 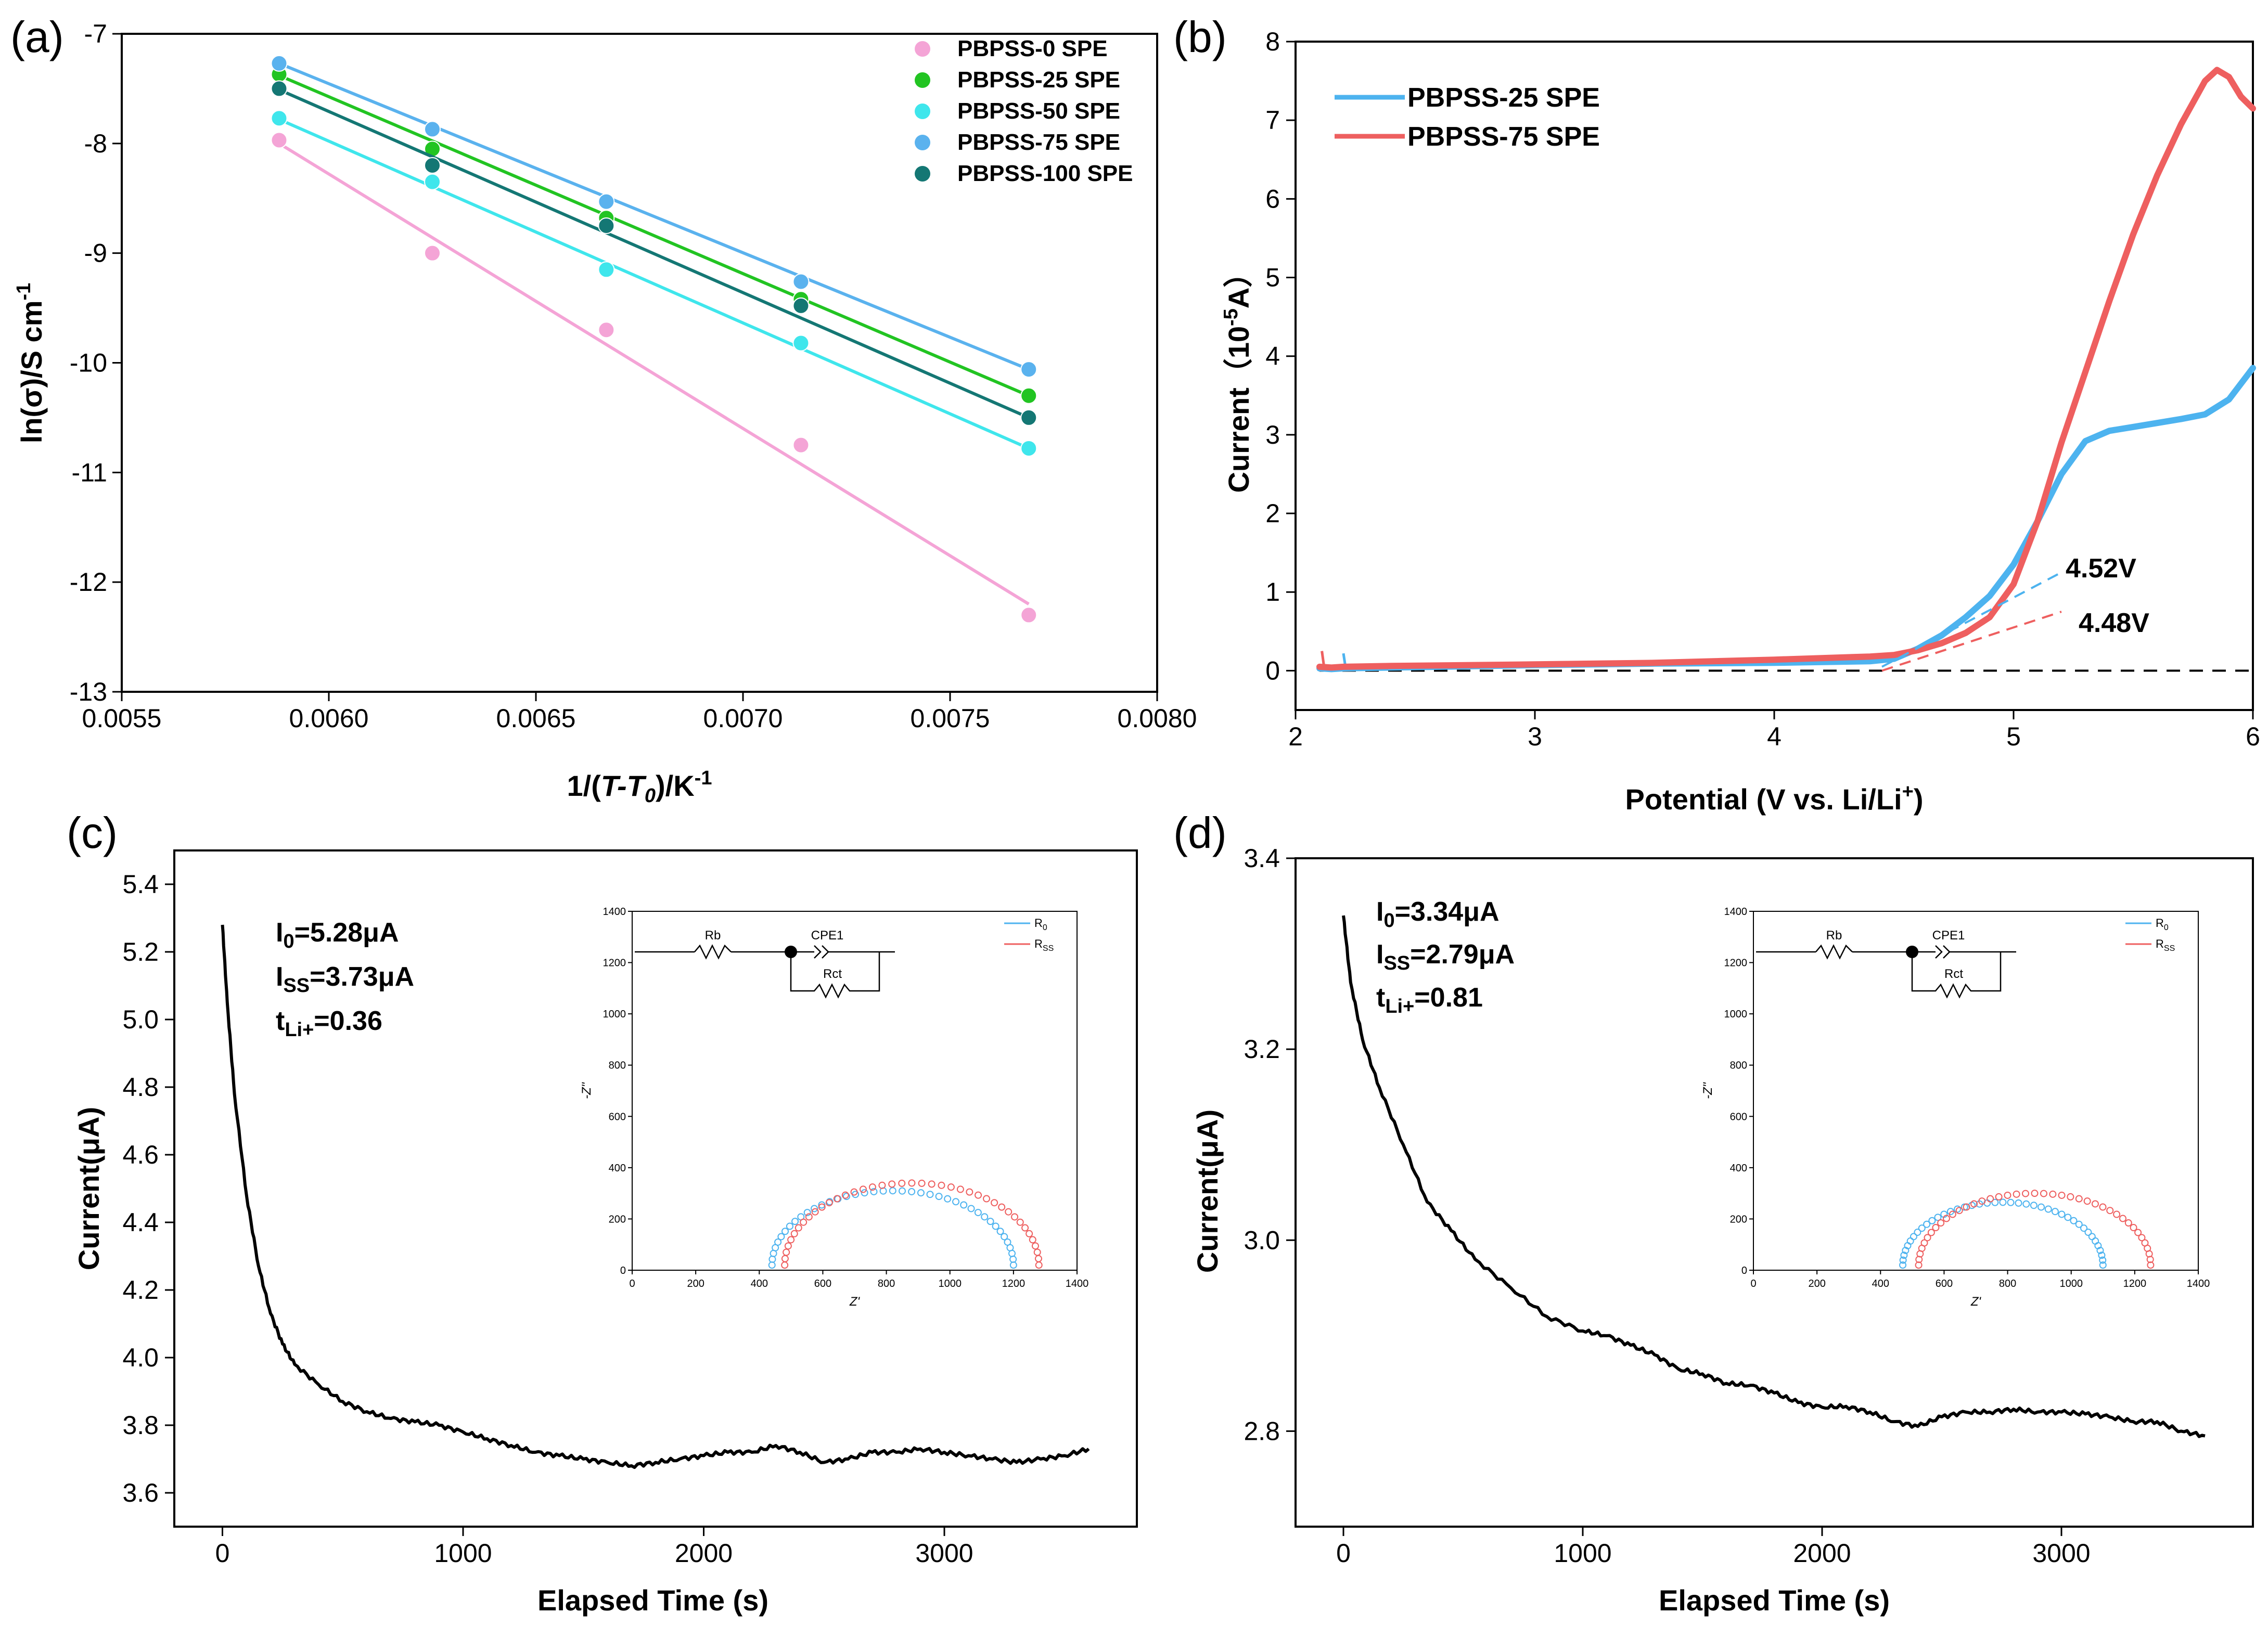 I want to click on panel-a-xtick-label: 0.0075, so click(x=950, y=718).